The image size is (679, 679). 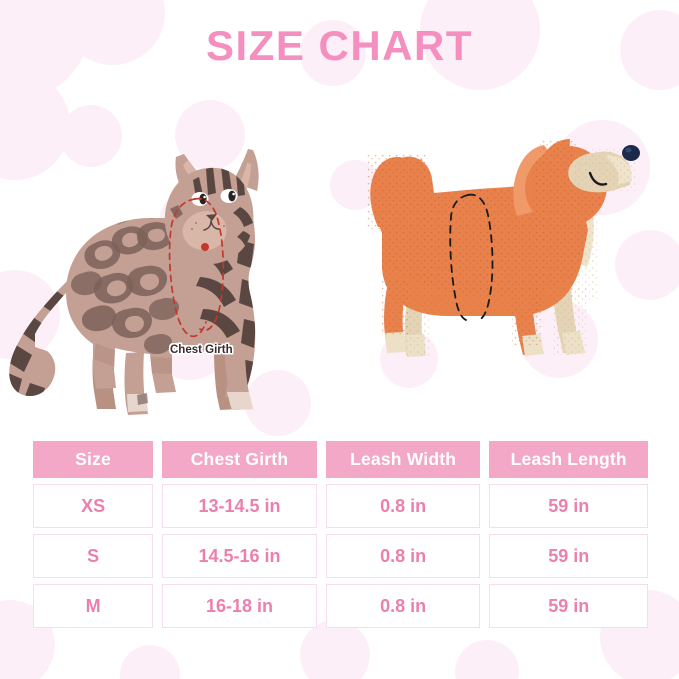 What do you see at coordinates (238, 378) in the screenshot?
I see `cat-front-leg-near` at bounding box center [238, 378].